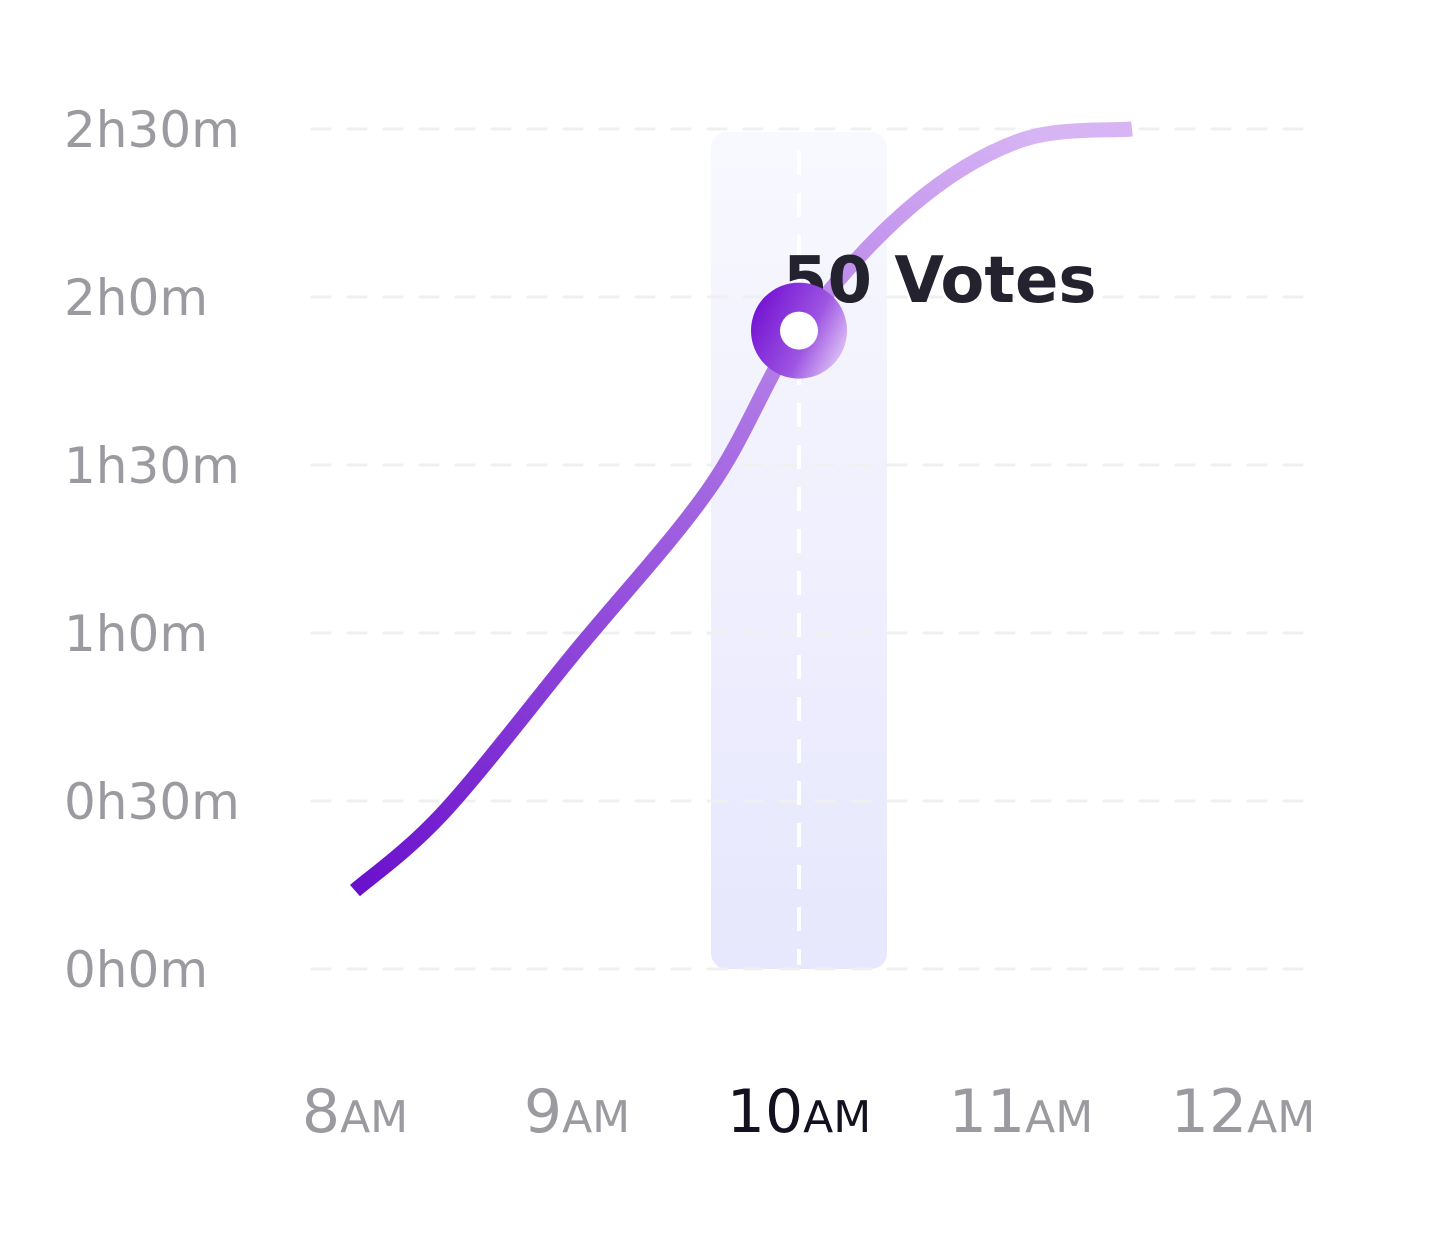 This screenshot has height=1248, width=1444. What do you see at coordinates (1243, 1112) in the screenshot?
I see `x-tick-label: 12AM` at bounding box center [1243, 1112].